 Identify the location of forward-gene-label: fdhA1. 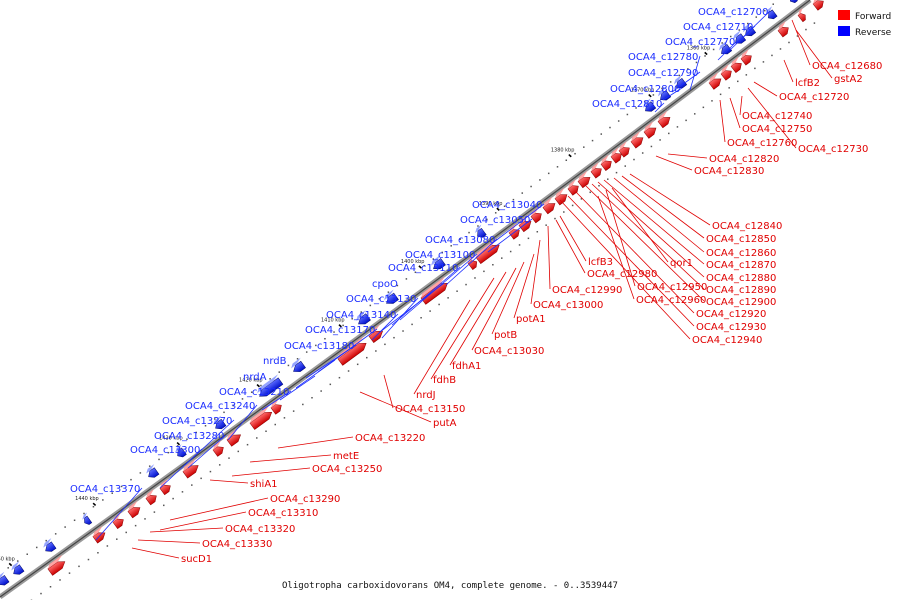
(466, 366).